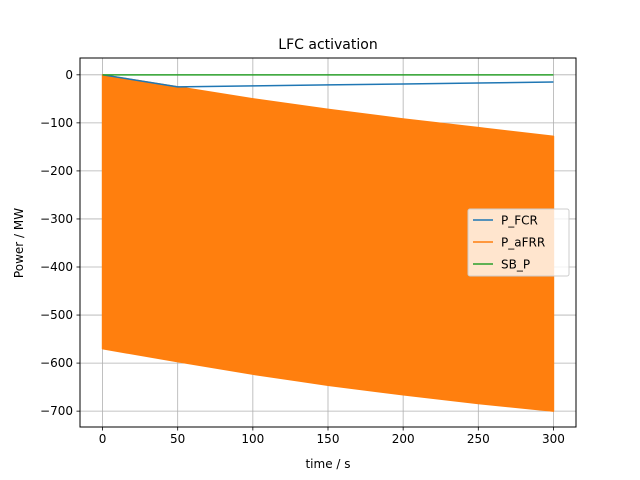 This screenshot has height=480, width=640. Describe the element at coordinates (56, 267) in the screenshot. I see `y-tick-label: −400` at that location.